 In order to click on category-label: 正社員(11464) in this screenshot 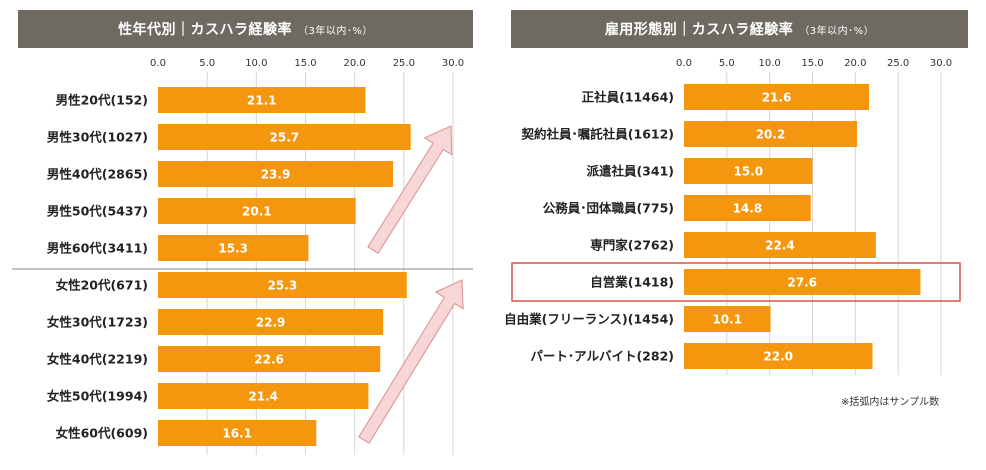, I will do `click(628, 97)`.